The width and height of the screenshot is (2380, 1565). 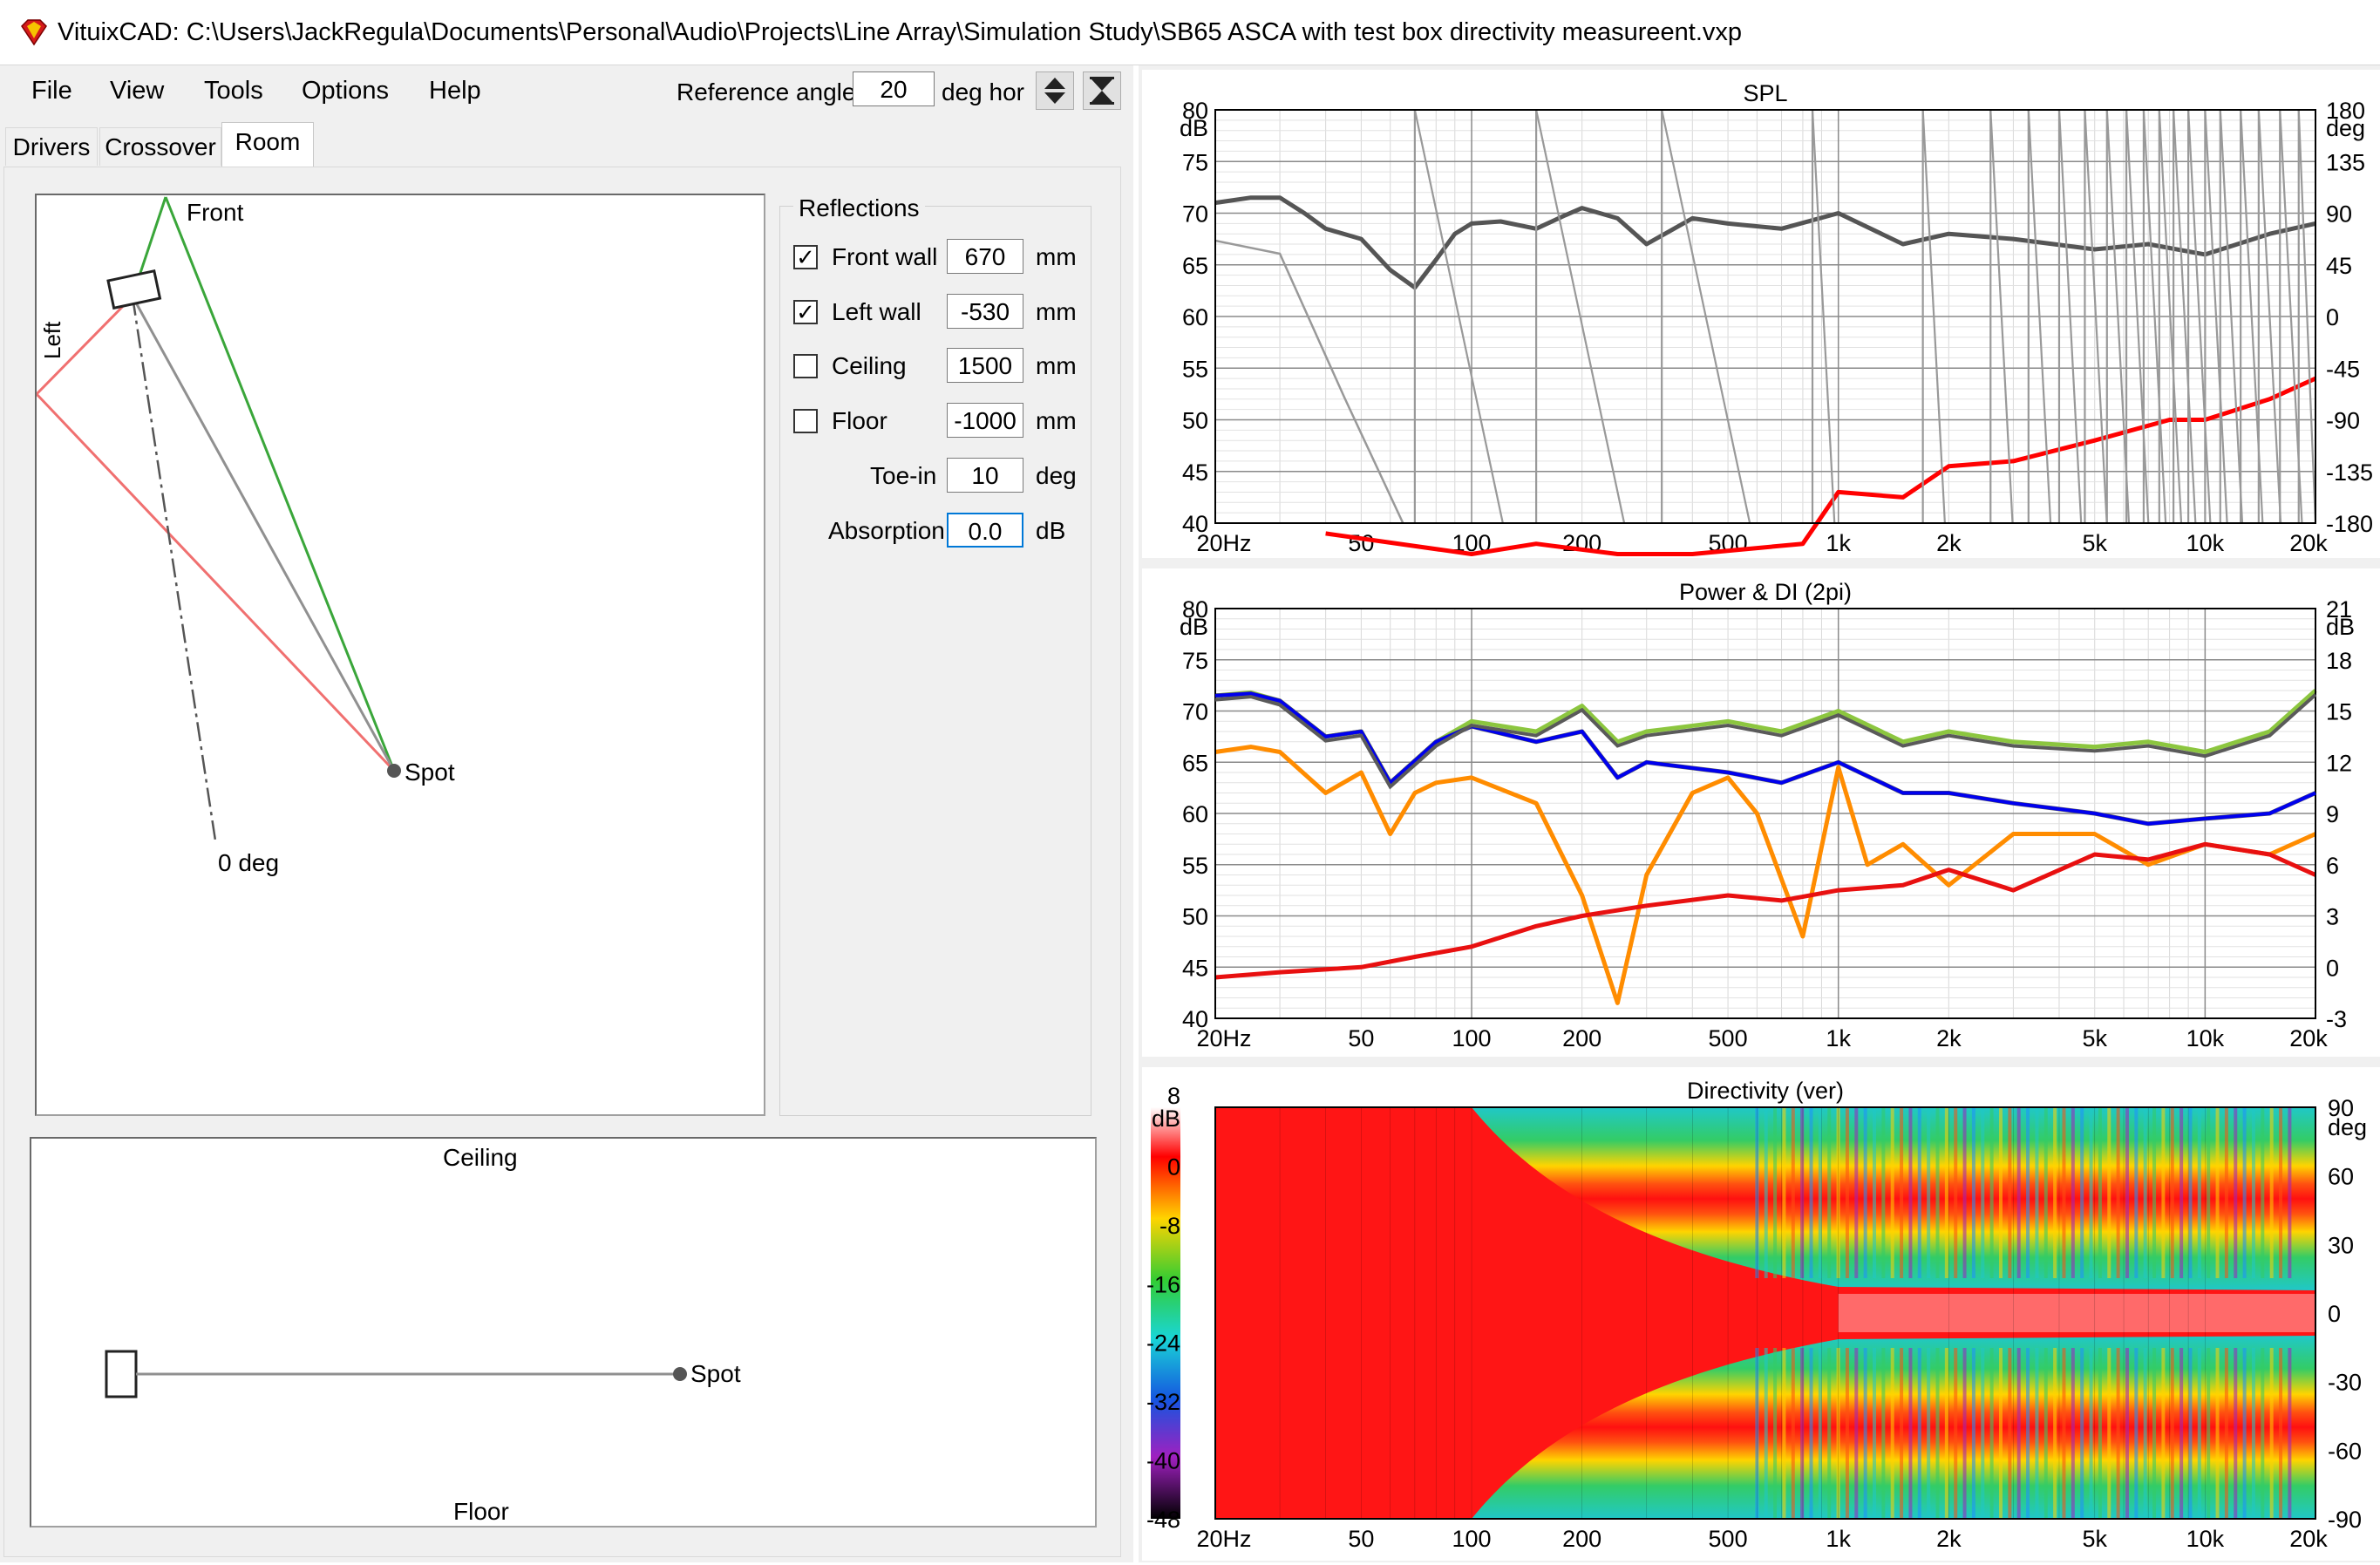 What do you see at coordinates (267, 144) in the screenshot?
I see `tab-room: Room` at bounding box center [267, 144].